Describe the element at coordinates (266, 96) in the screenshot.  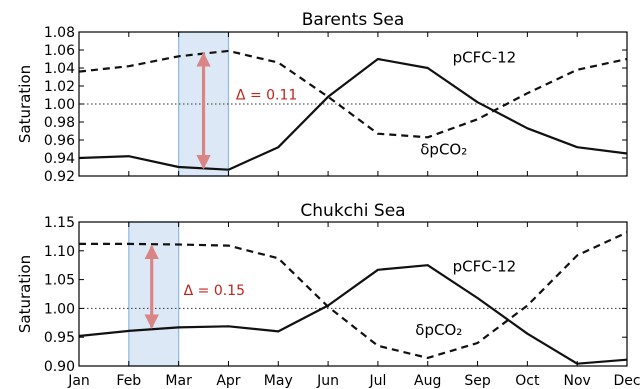
I see `difference-label: Δ = 0.11` at that location.